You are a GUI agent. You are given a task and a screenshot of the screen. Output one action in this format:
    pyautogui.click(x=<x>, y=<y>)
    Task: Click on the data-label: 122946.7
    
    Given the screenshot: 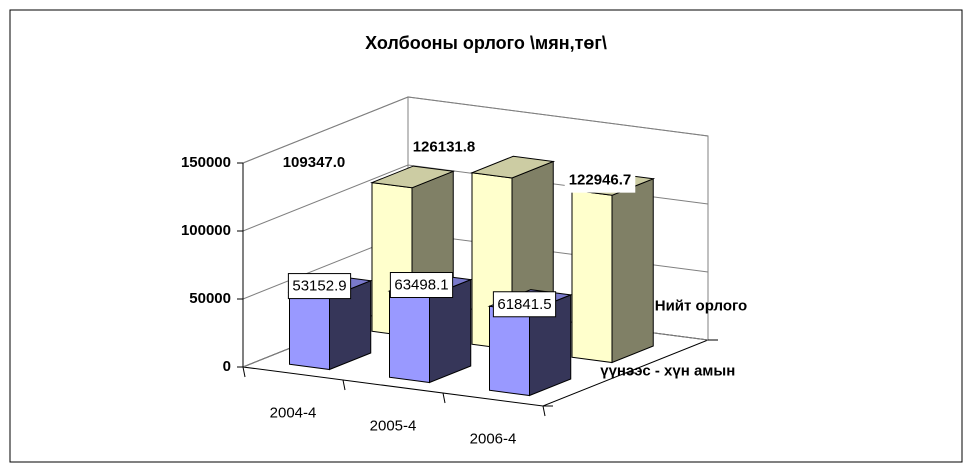 What is the action you would take?
    pyautogui.click(x=600, y=180)
    